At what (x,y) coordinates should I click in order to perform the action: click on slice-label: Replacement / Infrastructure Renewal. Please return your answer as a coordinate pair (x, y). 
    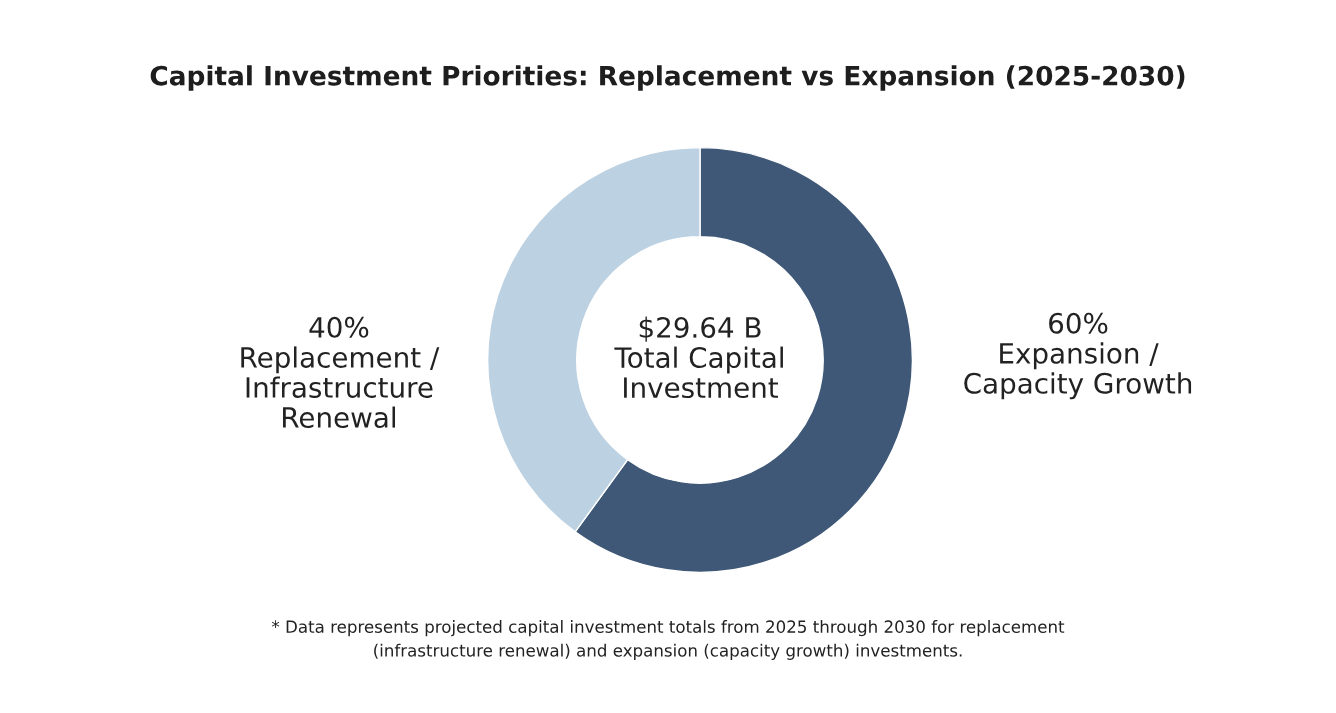
    Looking at the image, I should click on (340, 387).